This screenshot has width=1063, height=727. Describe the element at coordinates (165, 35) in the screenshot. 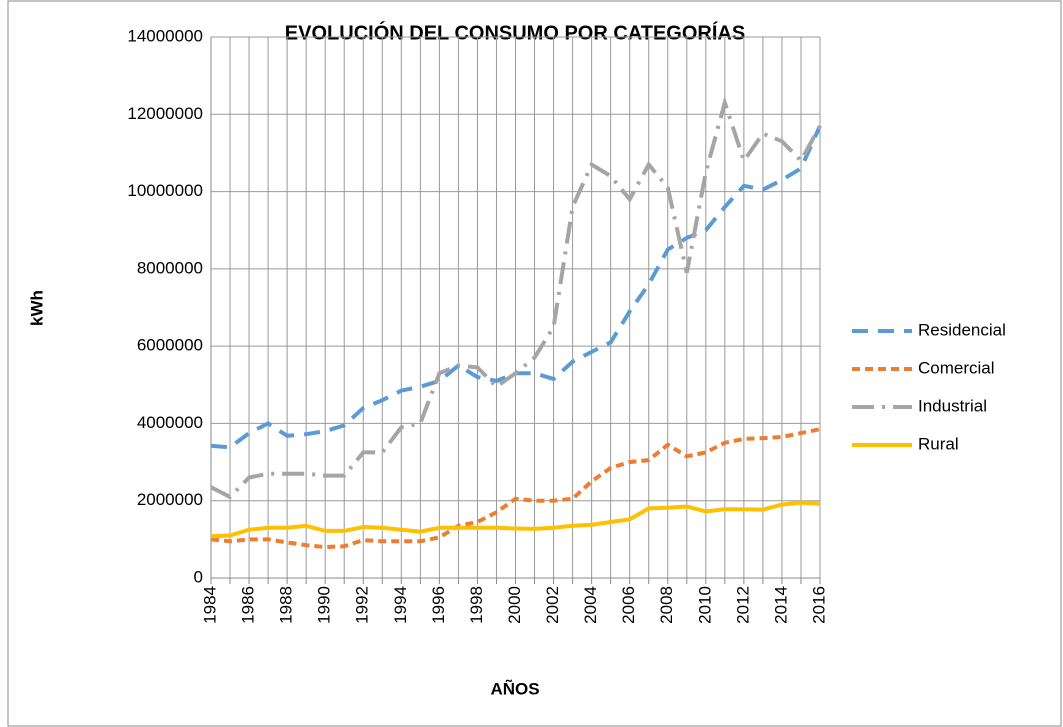

I see `y-tick-label: 14000000` at that location.